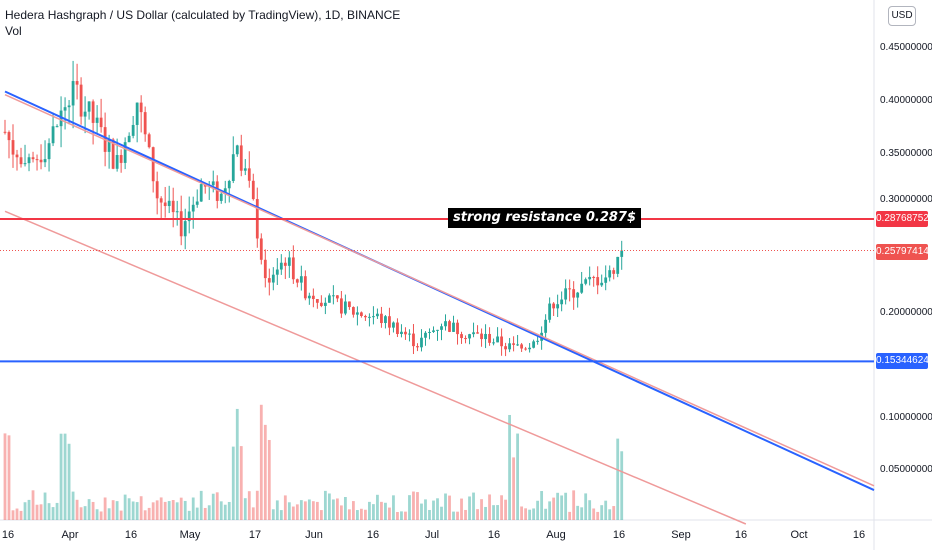  I want to click on time-tick-label: Oct, so click(799, 535).